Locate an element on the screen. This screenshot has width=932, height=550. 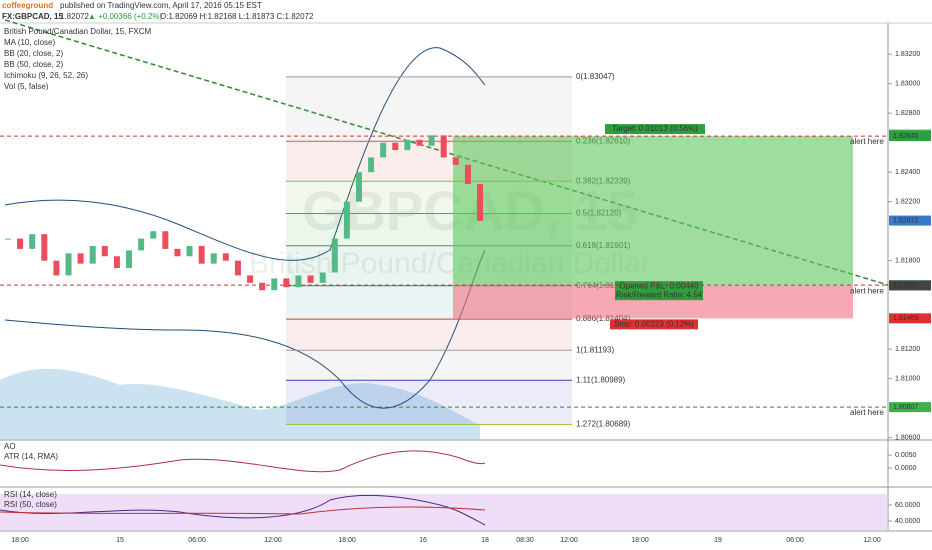
indicator-label: MA (10, close) is located at coordinates (29, 42).